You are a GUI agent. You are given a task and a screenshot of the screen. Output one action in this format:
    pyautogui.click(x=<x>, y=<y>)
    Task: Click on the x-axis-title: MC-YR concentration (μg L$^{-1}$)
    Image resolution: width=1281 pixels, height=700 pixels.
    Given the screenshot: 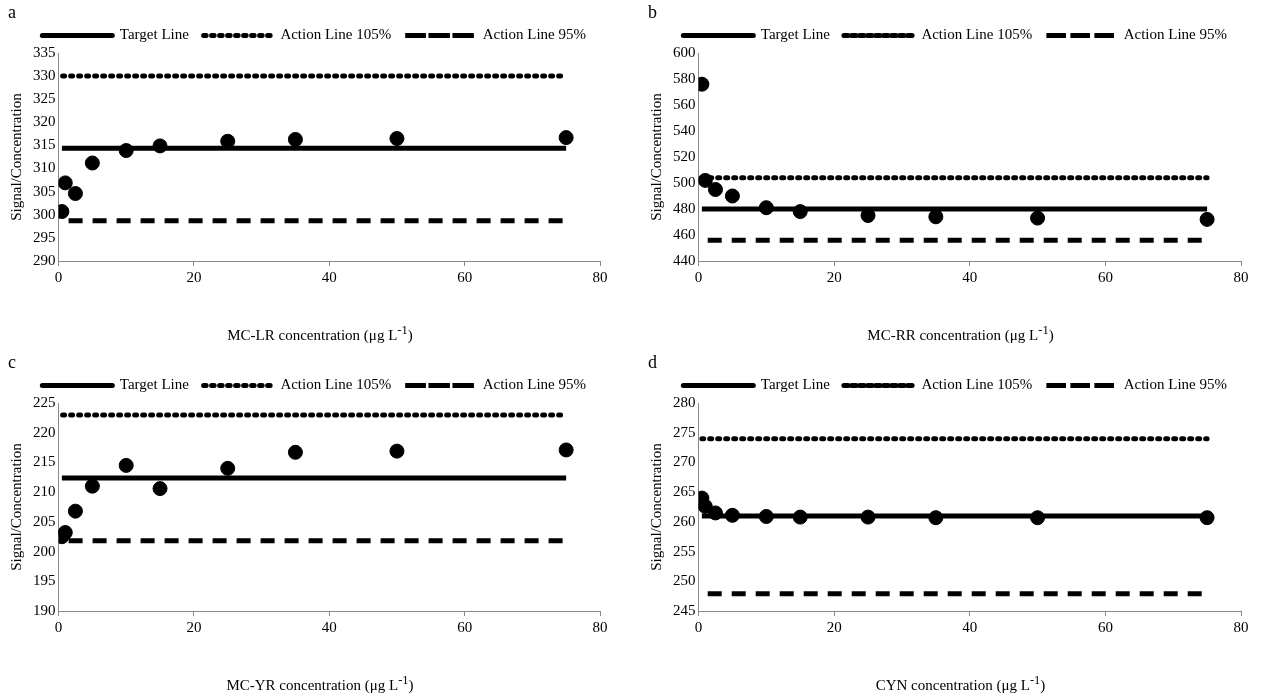 What is the action you would take?
    pyautogui.click(x=320, y=683)
    